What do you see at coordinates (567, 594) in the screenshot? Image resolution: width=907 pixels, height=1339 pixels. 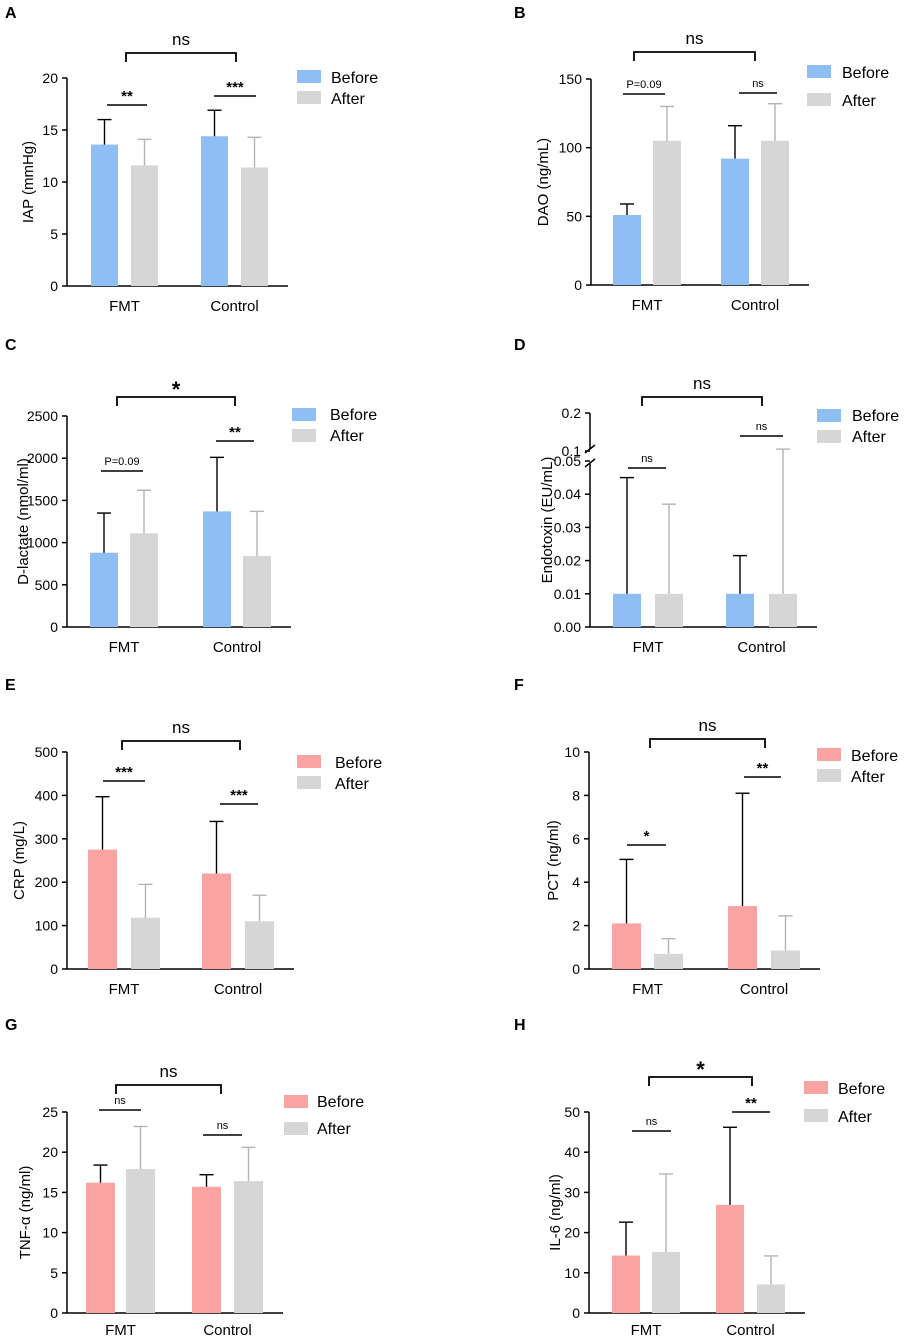 I see `y-tick-label: 0.01` at bounding box center [567, 594].